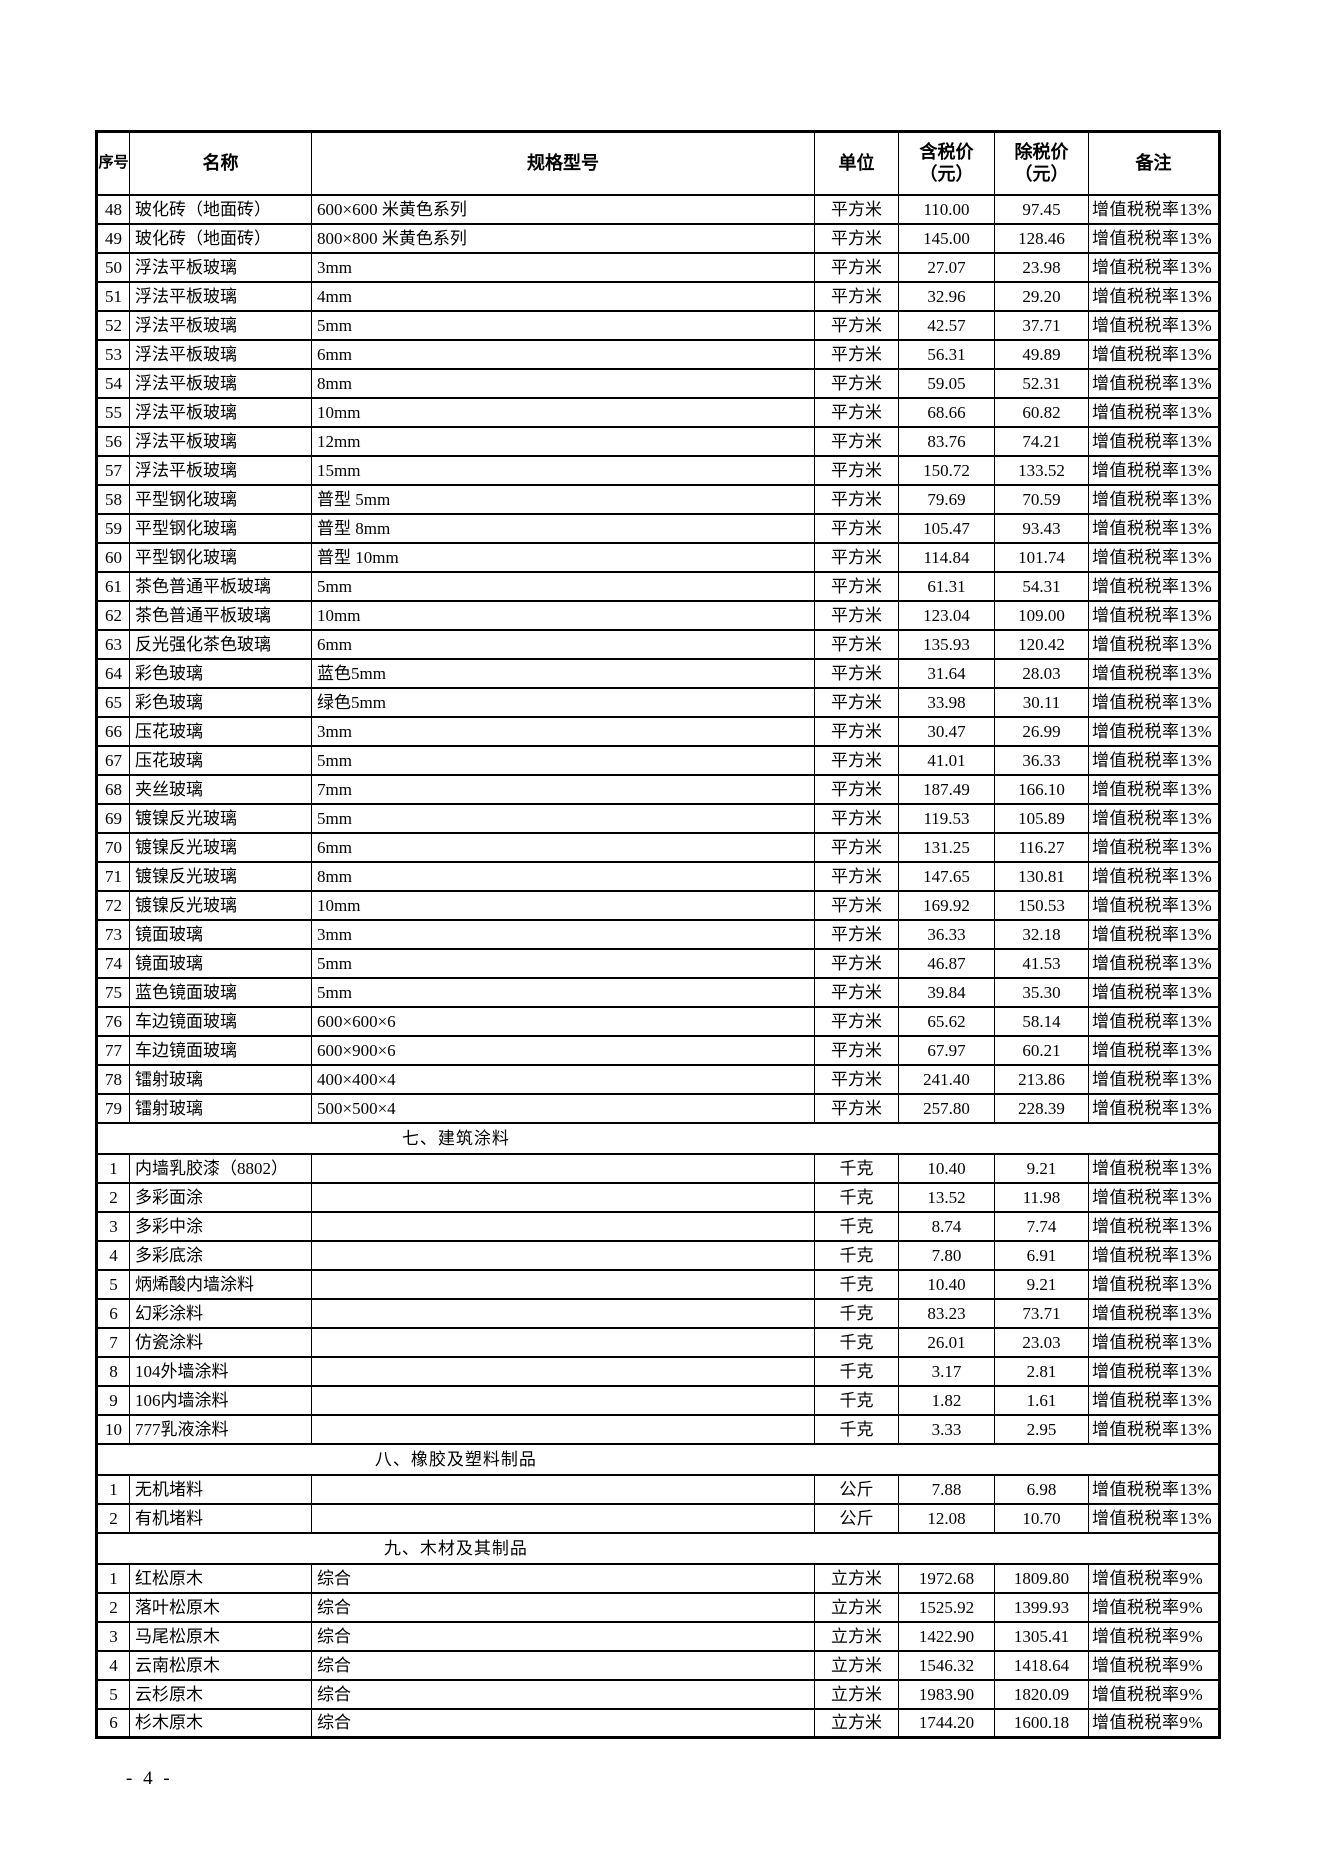 This screenshot has height=1871, width=1323. I want to click on price-without-tax-cell: 32.18, so click(1041, 934).